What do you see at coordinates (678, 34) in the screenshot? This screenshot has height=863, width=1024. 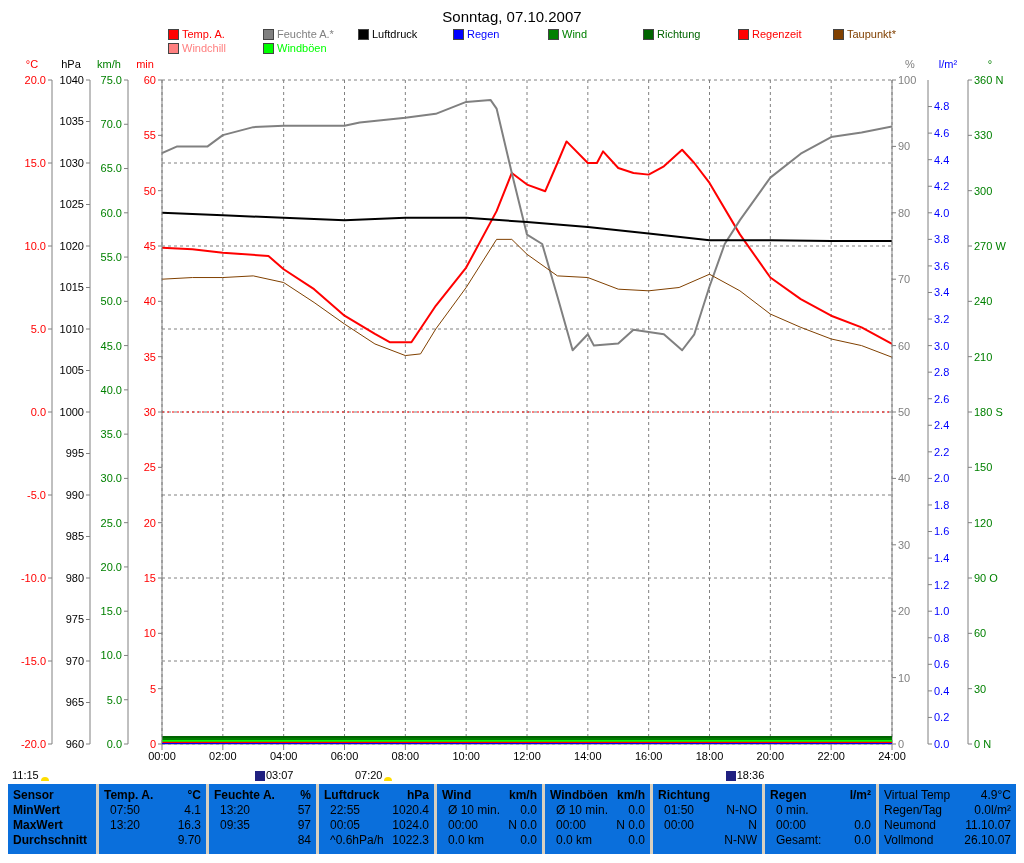 I see `legend-label: Richtung` at bounding box center [678, 34].